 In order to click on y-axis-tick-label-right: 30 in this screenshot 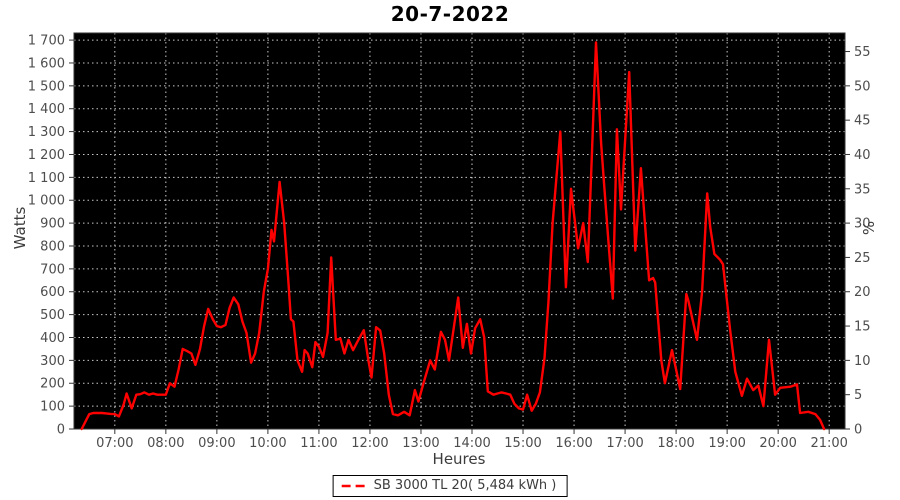, I will do `click(862, 224)`.